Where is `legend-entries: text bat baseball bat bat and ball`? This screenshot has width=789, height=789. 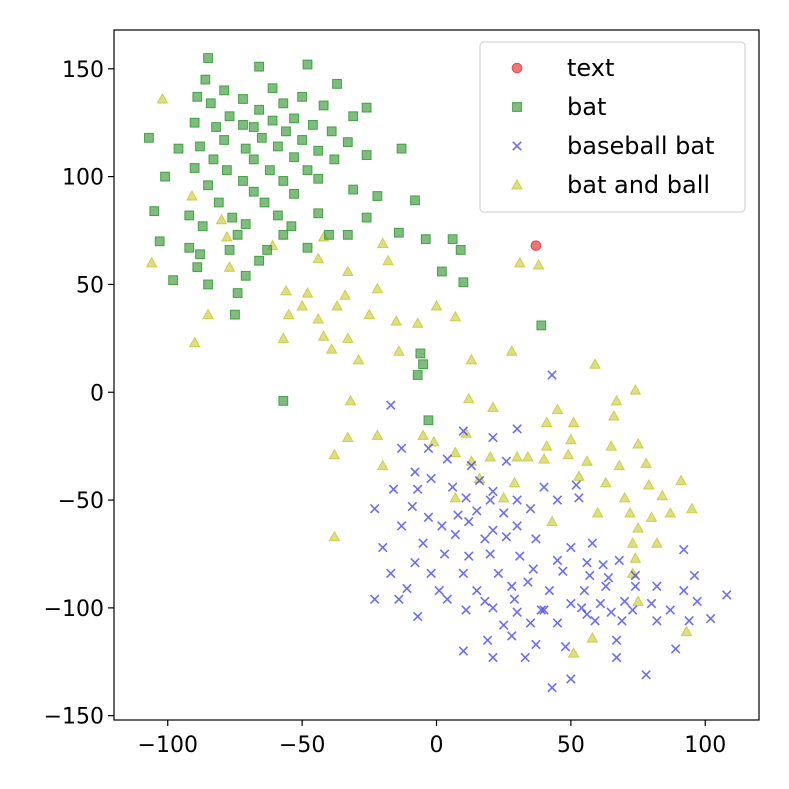
legend-entries: text bat baseball bat bat and ball is located at coordinates (612, 126).